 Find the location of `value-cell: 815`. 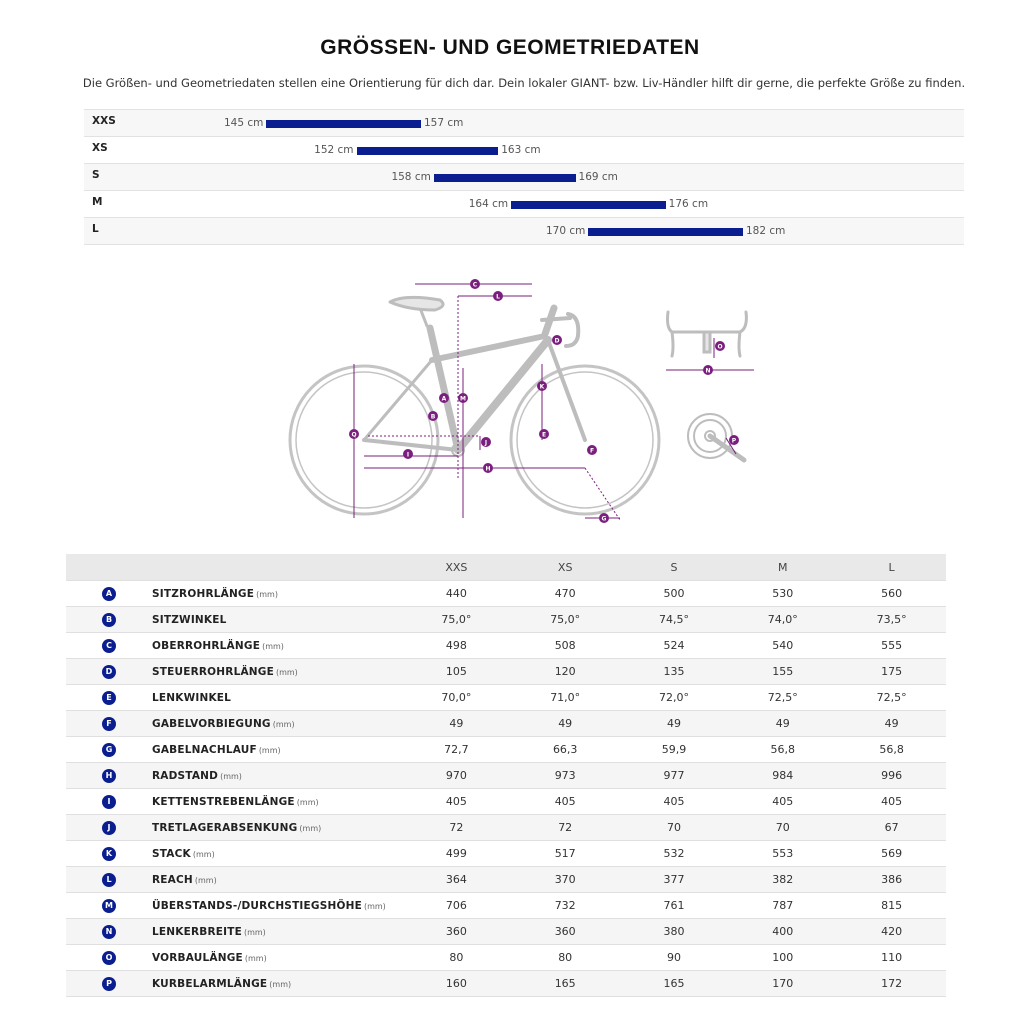

value-cell: 815 is located at coordinates (891, 905).